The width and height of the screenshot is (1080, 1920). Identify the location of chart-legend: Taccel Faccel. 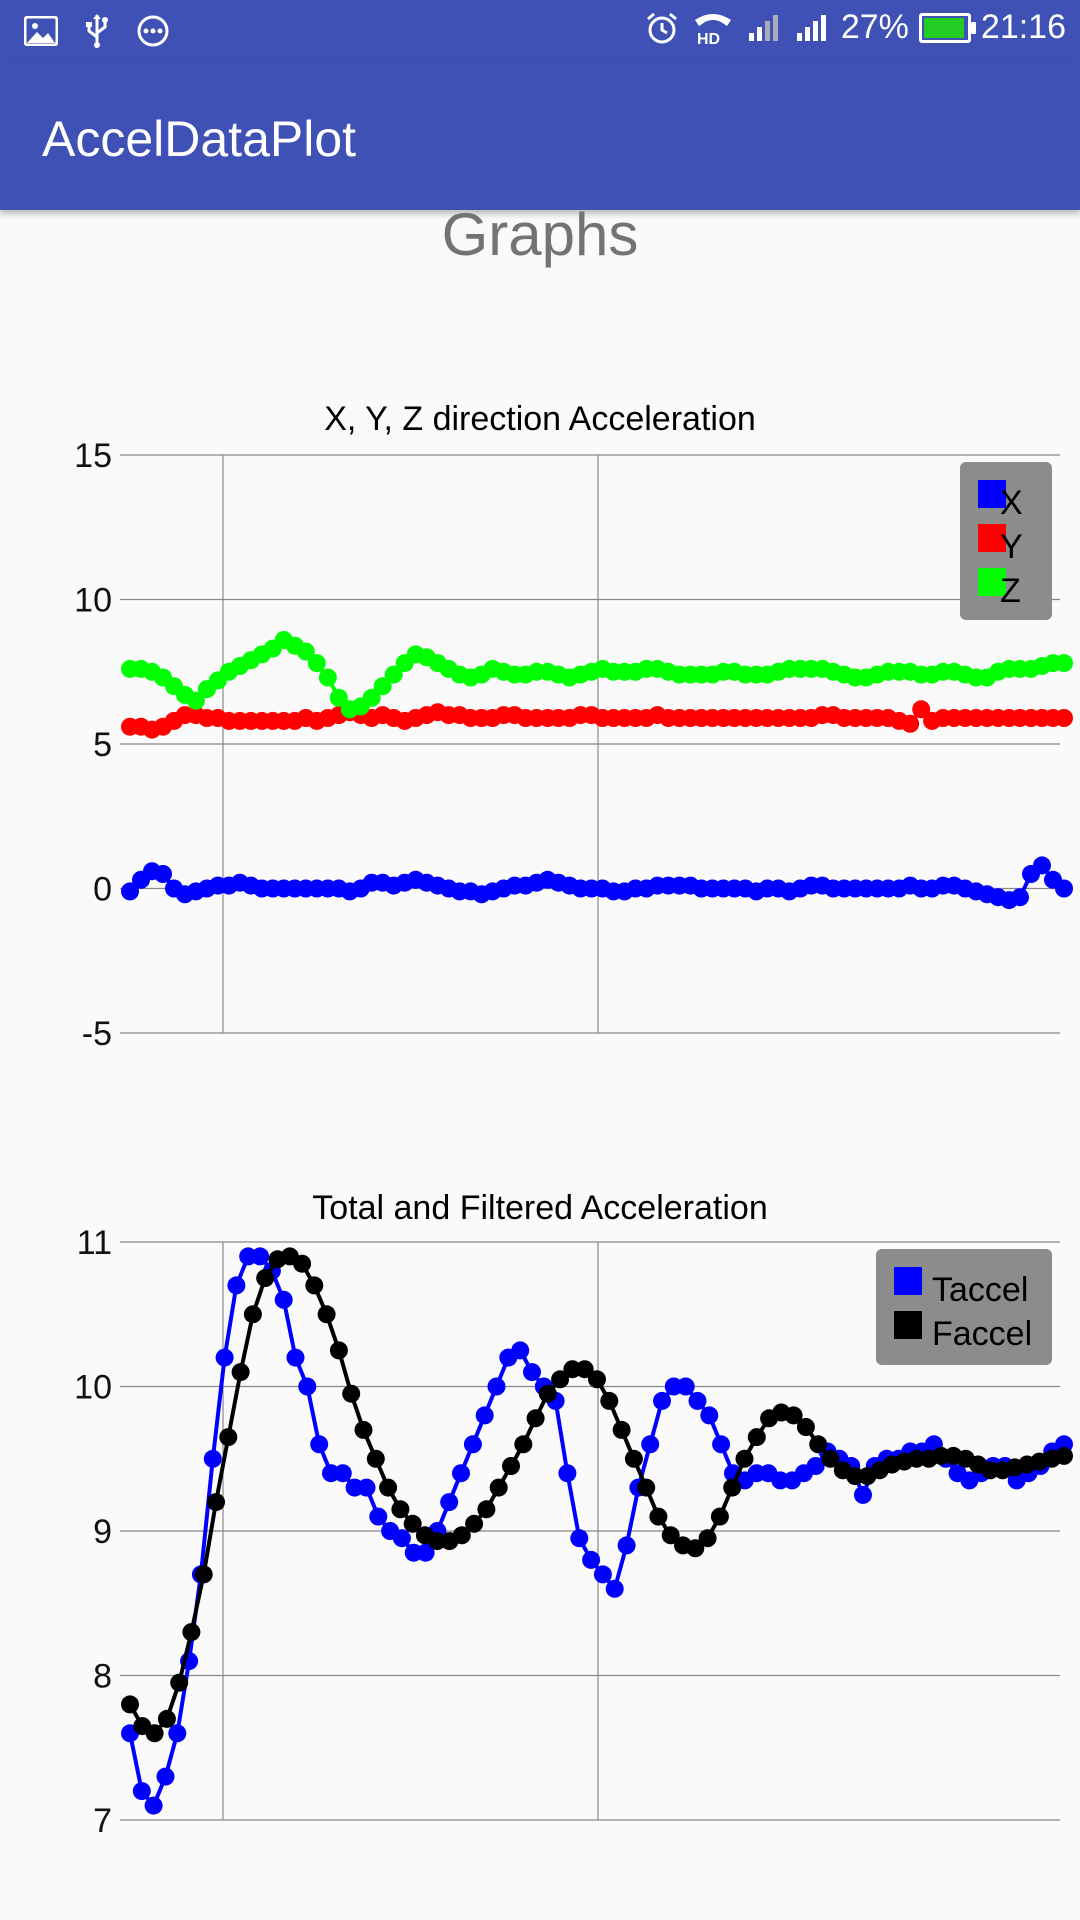
(964, 1307).